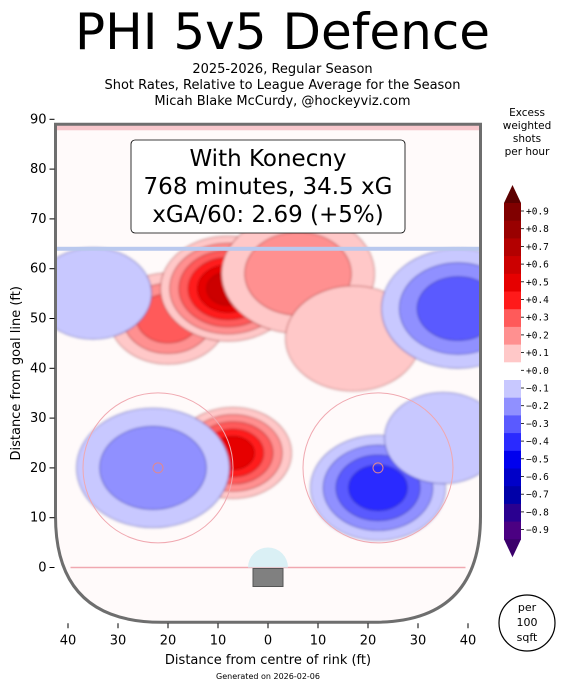 This screenshot has width=565, height=691. What do you see at coordinates (268, 676) in the screenshot?
I see `generated-date: Generated on 2026-02-06` at bounding box center [268, 676].